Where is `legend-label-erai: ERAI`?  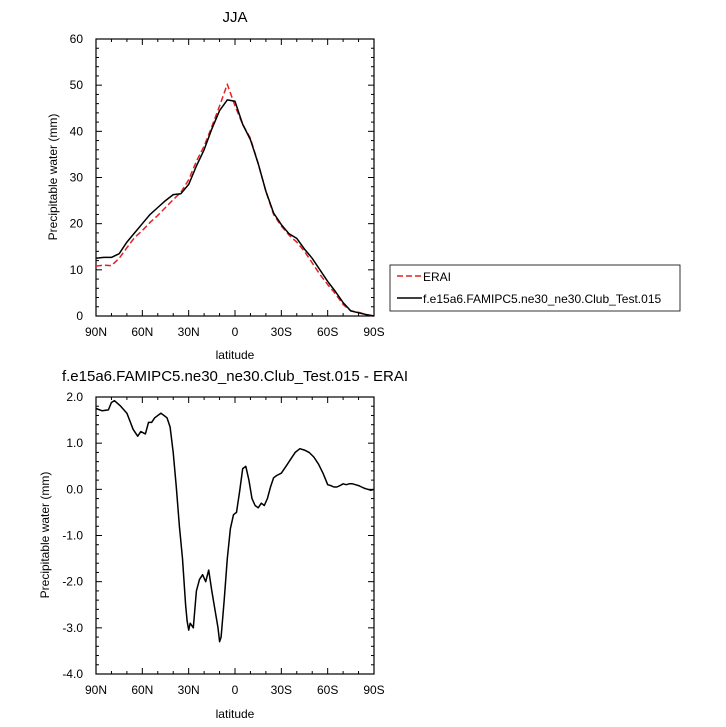
legend-label-erai: ERAI is located at coordinates (437, 277).